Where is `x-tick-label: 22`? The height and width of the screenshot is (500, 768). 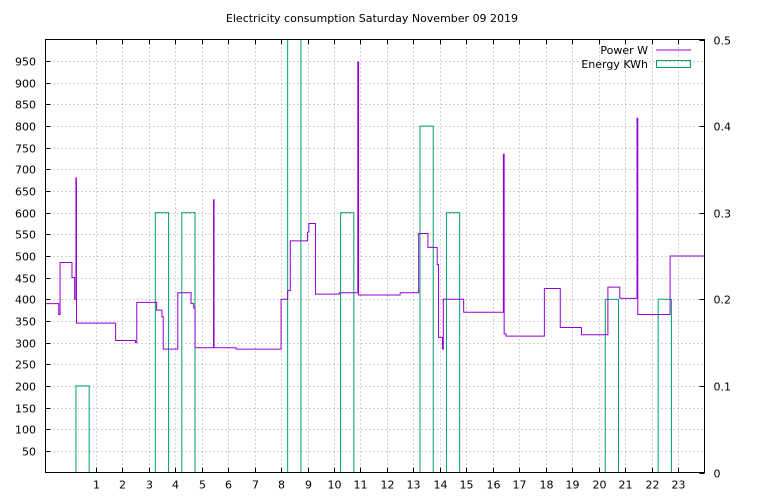
x-tick-label: 22 is located at coordinates (653, 485).